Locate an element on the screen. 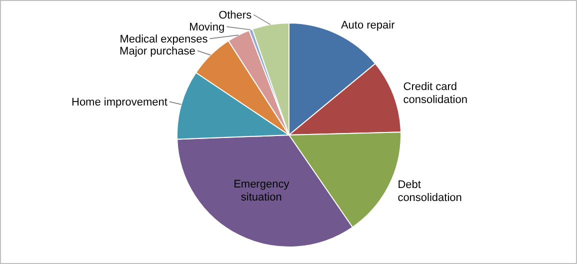 Image resolution: width=577 pixels, height=264 pixels. slice-label: Debt consolidation is located at coordinates (430, 191).